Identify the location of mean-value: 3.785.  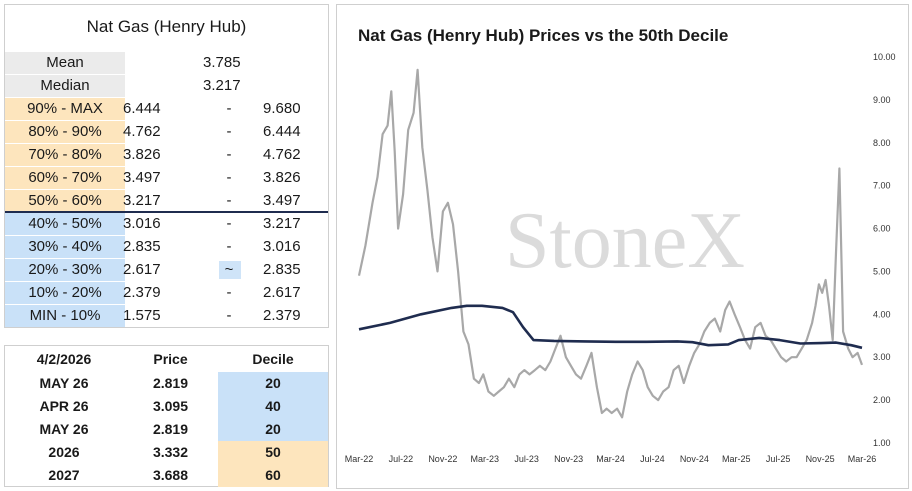
(222, 62).